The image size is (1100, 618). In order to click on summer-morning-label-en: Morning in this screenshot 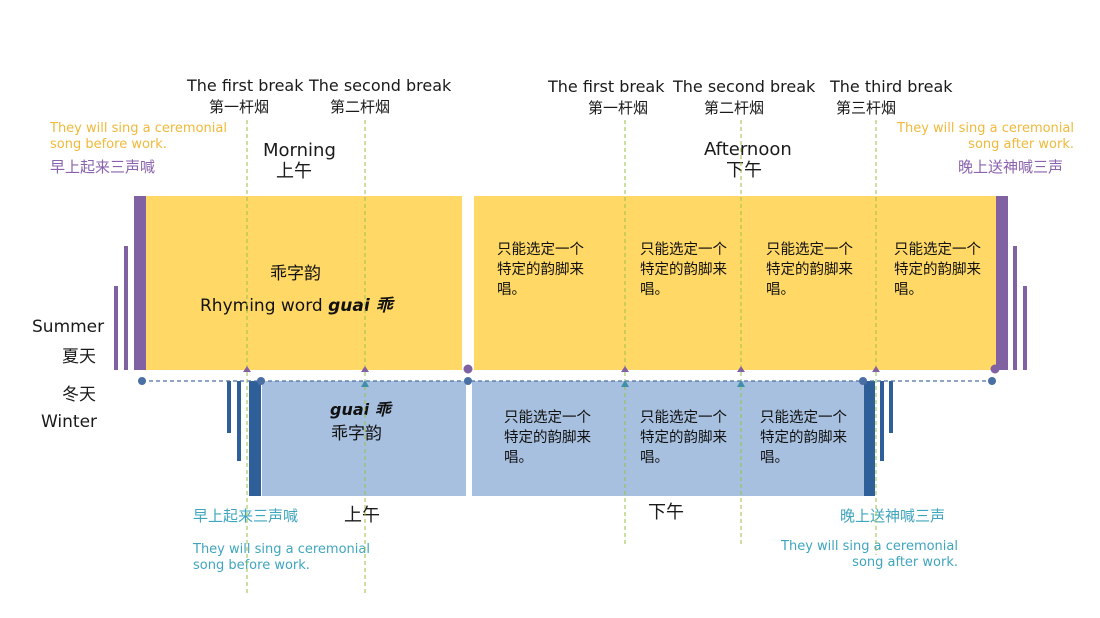, I will do `click(299, 150)`.